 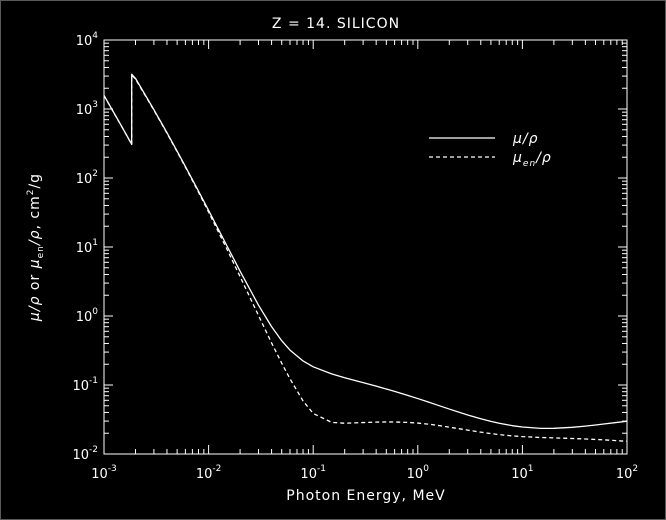 I want to click on legend-label-mu-en-rho: μen/ρ, so click(x=532, y=159).